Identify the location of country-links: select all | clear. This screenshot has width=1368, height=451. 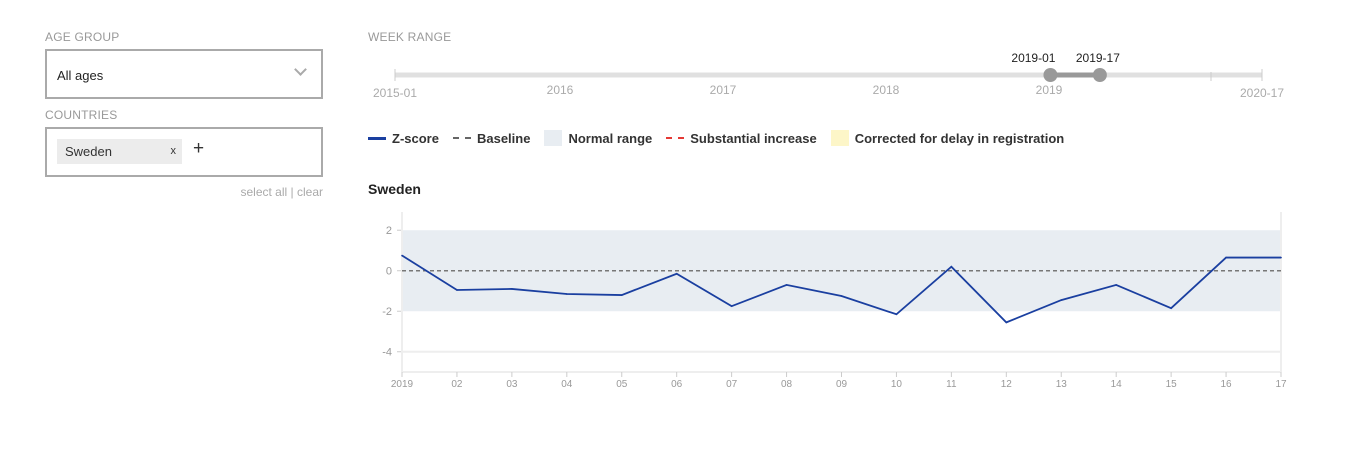
(281, 192).